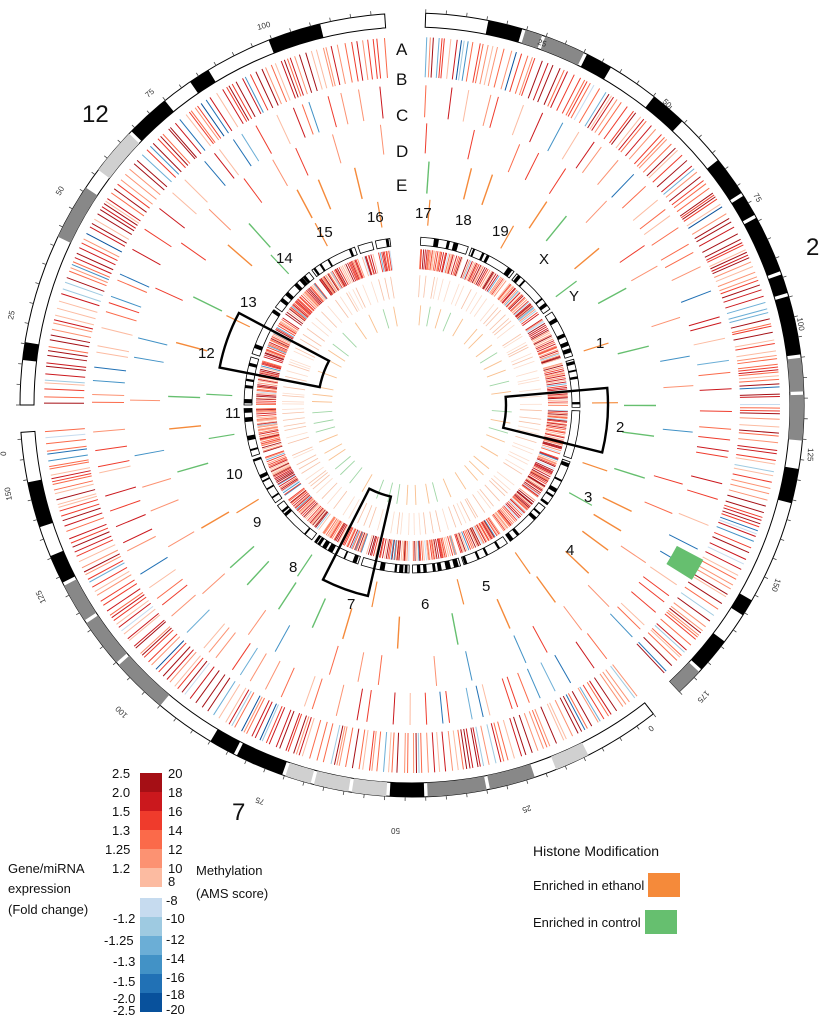  What do you see at coordinates (215, 520) in the screenshot?
I see `track-d-mark` at bounding box center [215, 520].